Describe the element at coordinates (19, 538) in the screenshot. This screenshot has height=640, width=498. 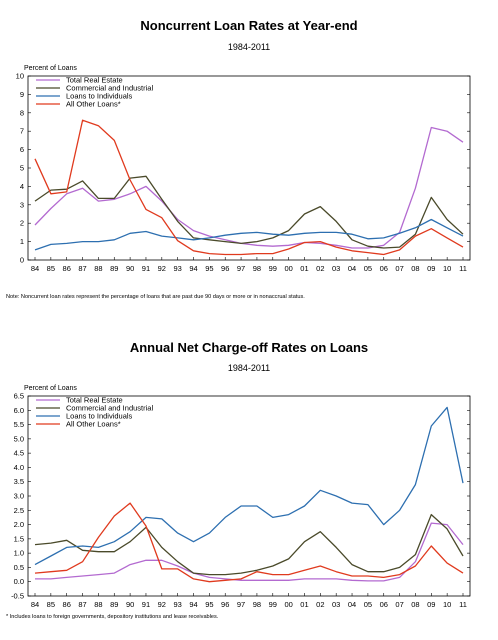
I see `y-tick-label: 1.5` at that location.